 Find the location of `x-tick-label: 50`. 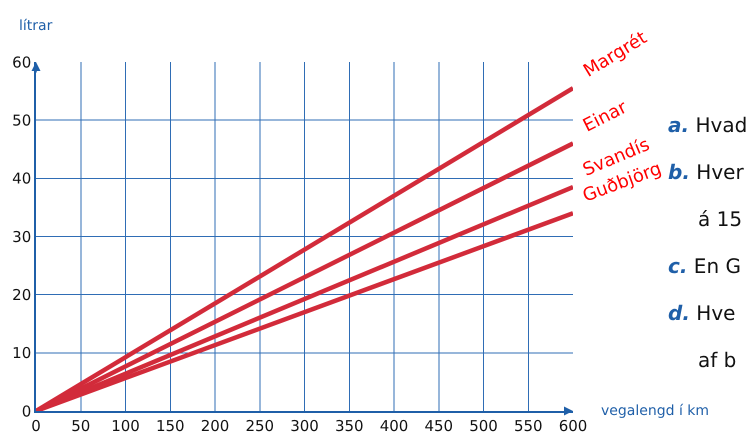

x-tick-label: 50 is located at coordinates (80, 425).